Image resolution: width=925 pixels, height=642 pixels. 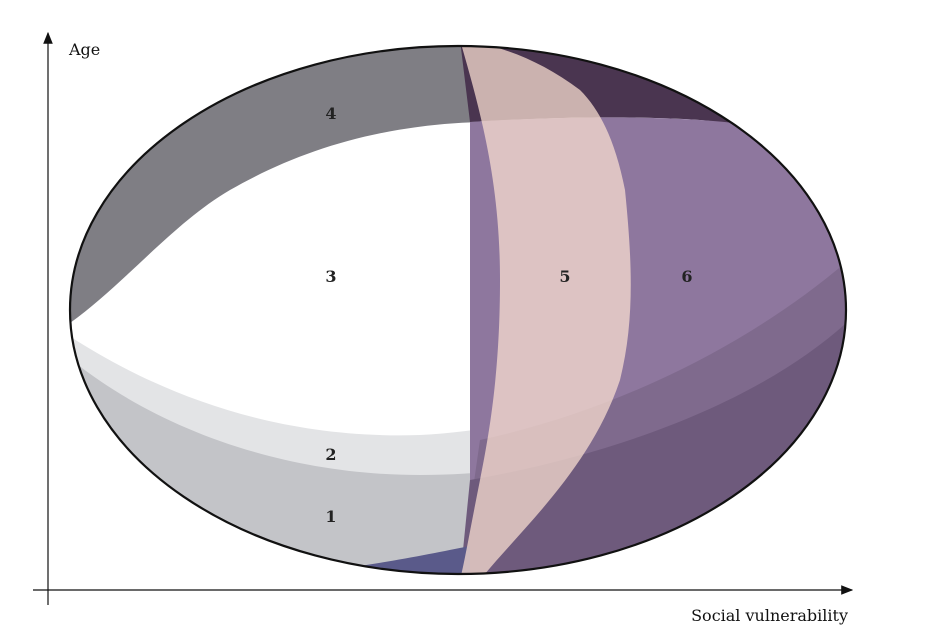 I want to click on region-label-5: 5, so click(x=564, y=276).